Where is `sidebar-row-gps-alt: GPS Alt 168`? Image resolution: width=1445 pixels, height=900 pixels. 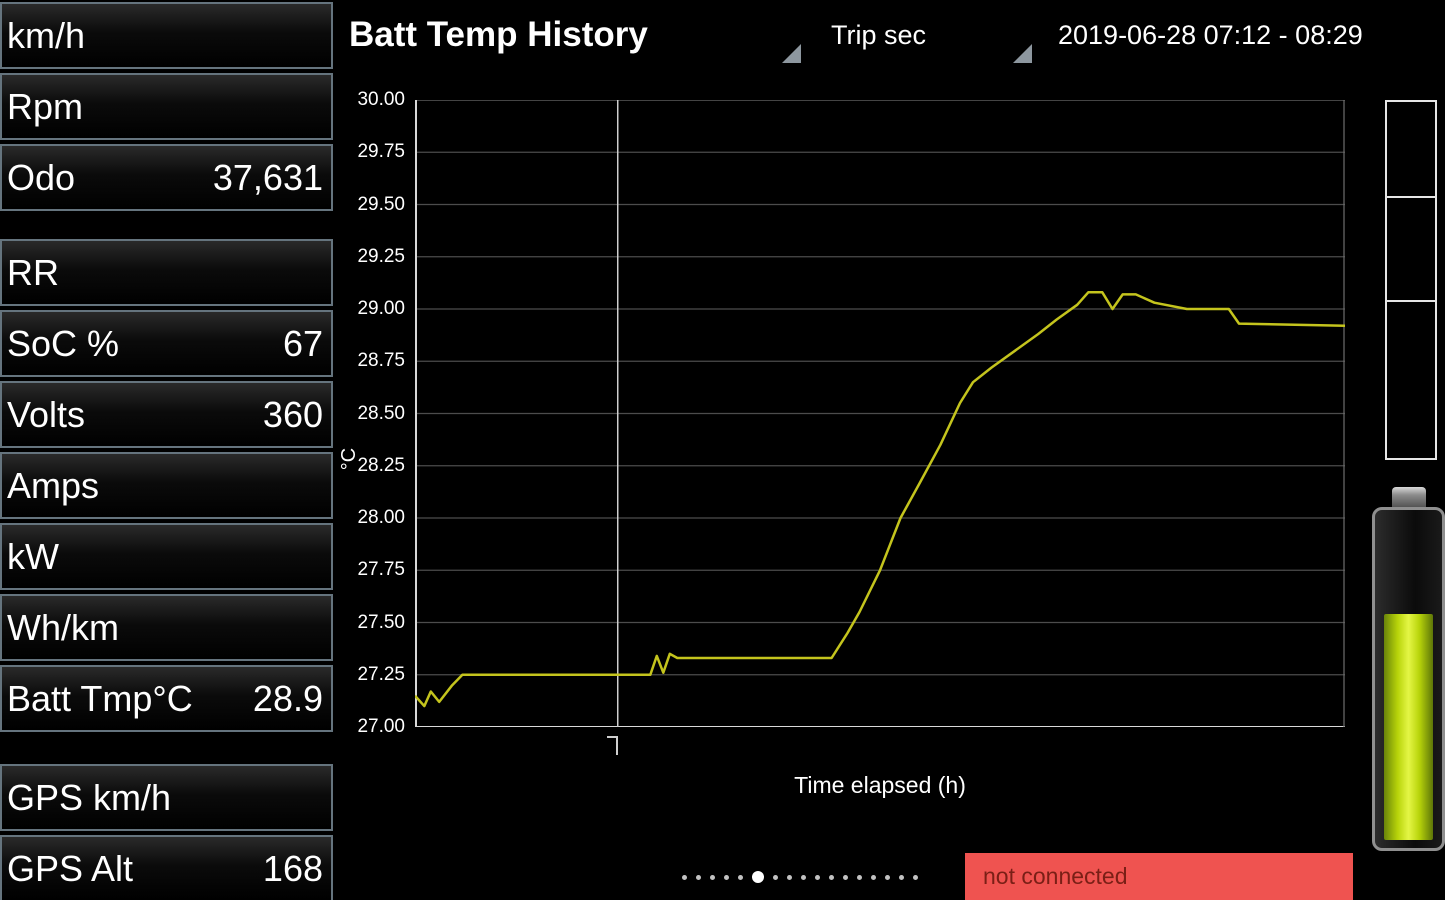
sidebar-row-gps-alt: GPS Alt 168 is located at coordinates (166, 867).